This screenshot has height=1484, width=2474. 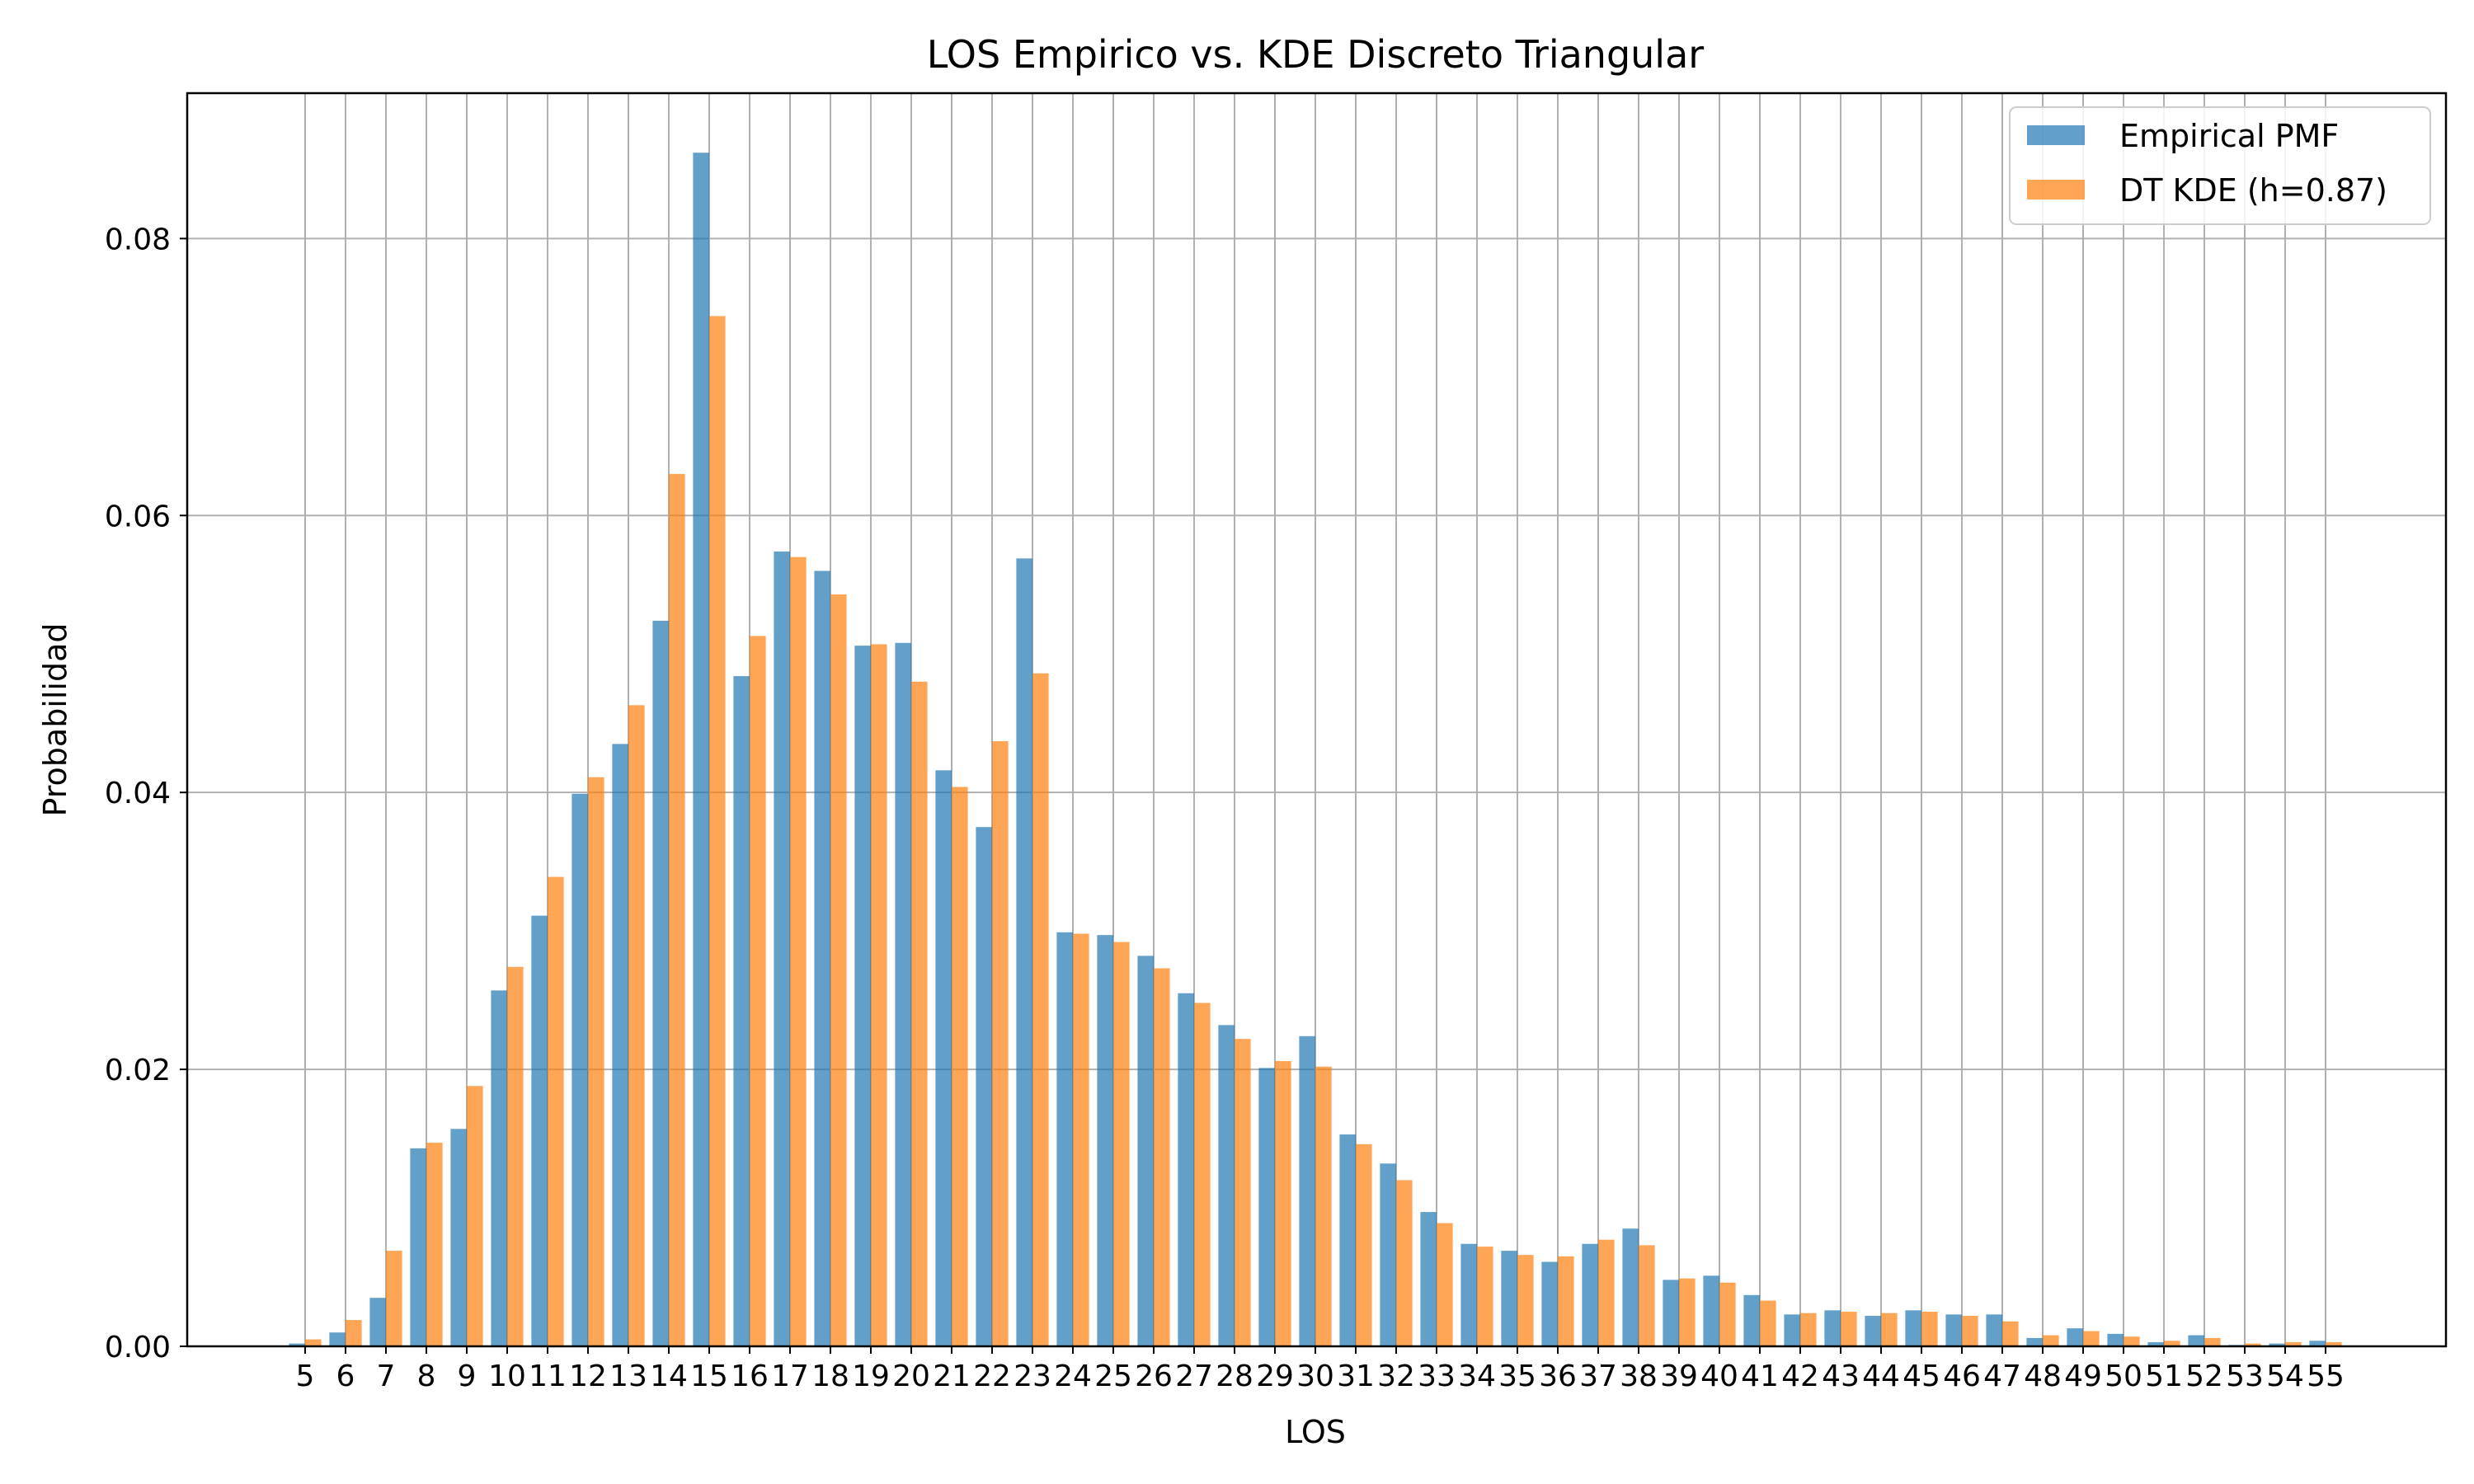 I want to click on x-tick-label: 43, so click(x=1841, y=1376).